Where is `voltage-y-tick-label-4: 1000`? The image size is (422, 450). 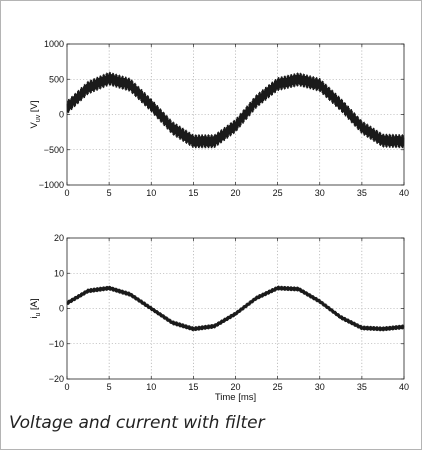
voltage-y-tick-label-4: 1000 is located at coordinates (54, 44).